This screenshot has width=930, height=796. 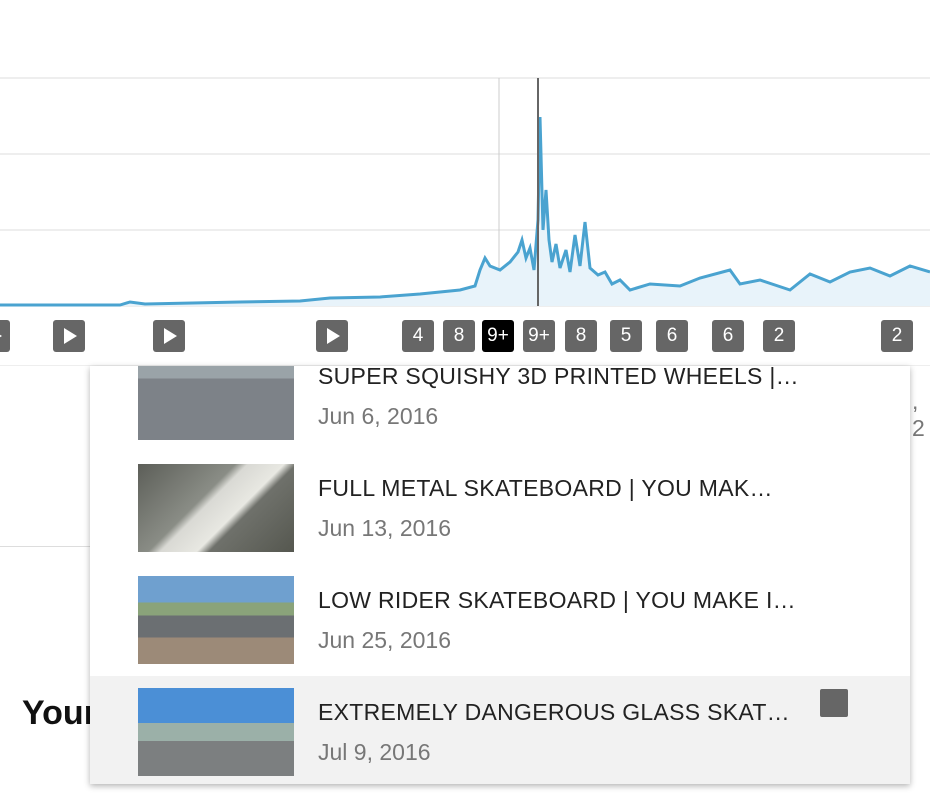 I want to click on analytics-icon, so click(x=834, y=703).